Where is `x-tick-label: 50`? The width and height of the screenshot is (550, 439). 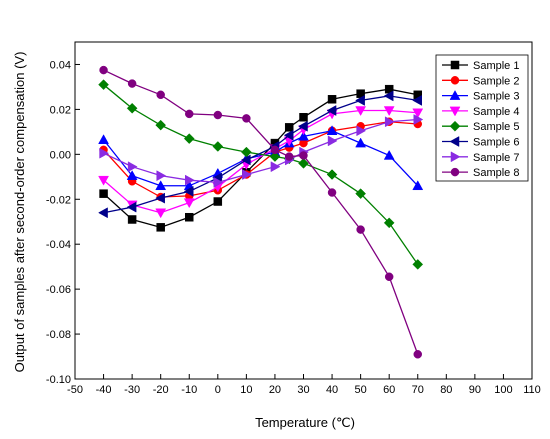 x-tick-label: 50 is located at coordinates (361, 390).